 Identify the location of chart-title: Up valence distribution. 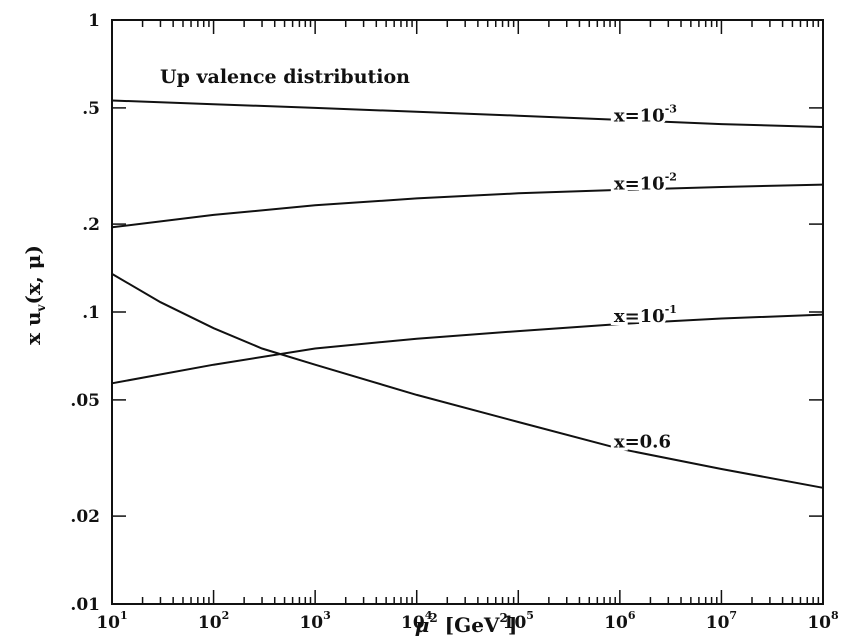
(285, 77).